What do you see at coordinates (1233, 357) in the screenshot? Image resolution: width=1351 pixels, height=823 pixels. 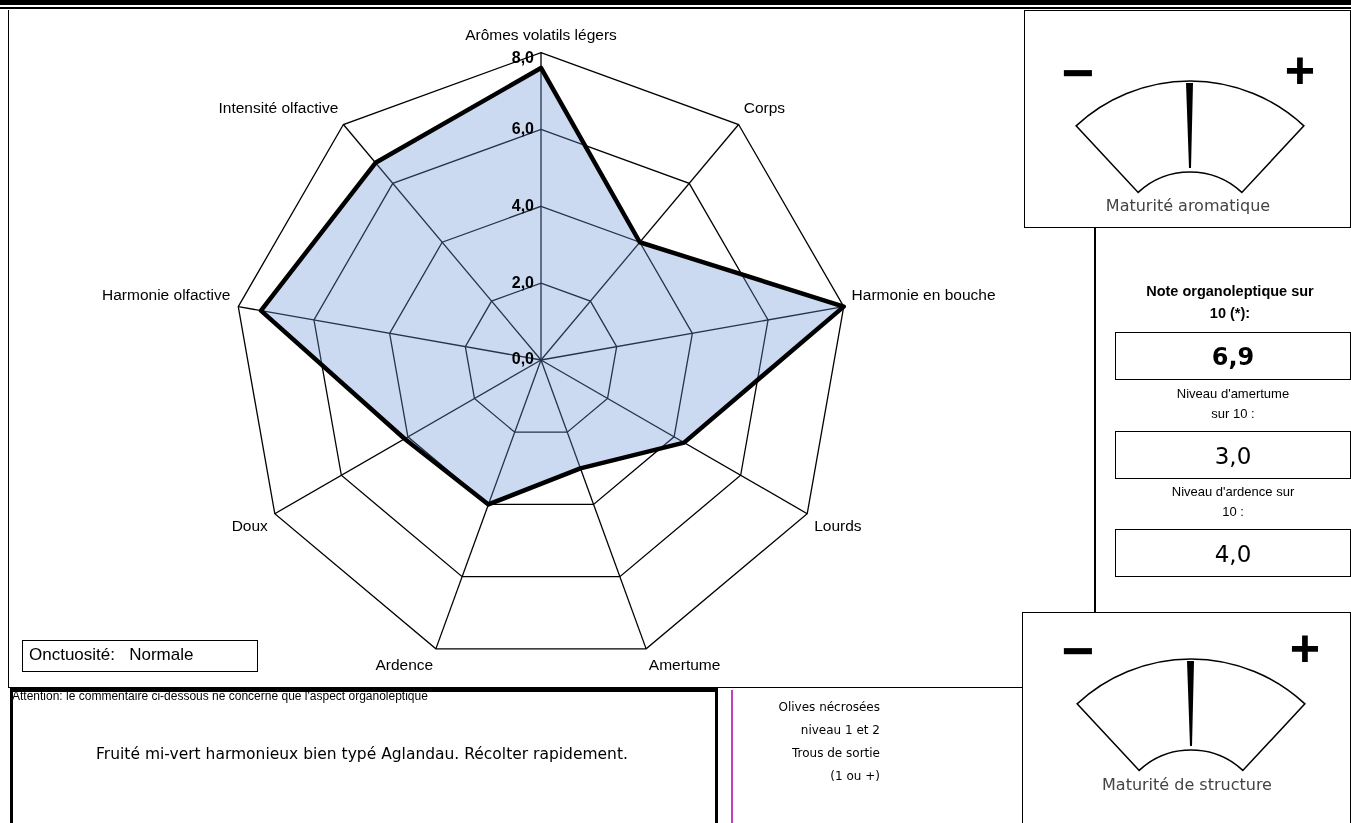 I see `text: 6,9` at bounding box center [1233, 357].